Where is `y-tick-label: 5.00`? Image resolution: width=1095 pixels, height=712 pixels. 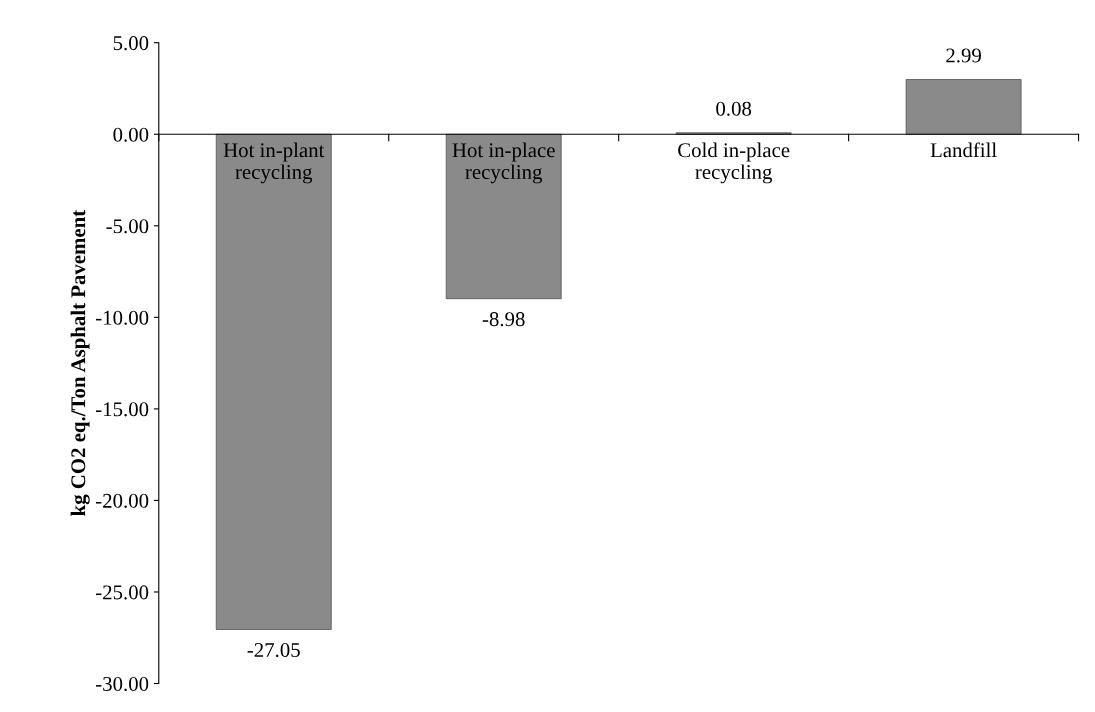
y-tick-label: 5.00 is located at coordinates (131, 43).